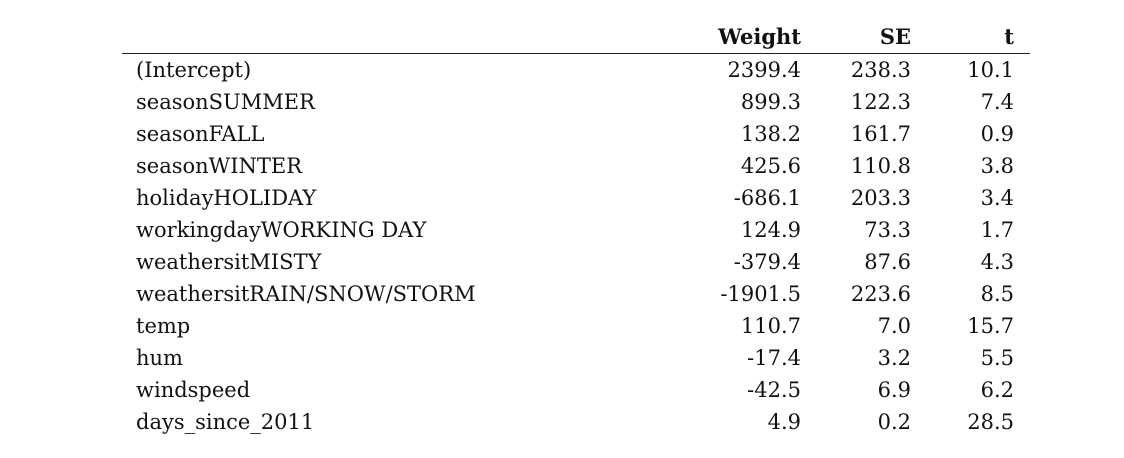 The width and height of the screenshot is (1124, 458). Describe the element at coordinates (576, 198) in the screenshot. I see `table-row: holidayHOLIDAY -686.1 203.3 3.4` at that location.